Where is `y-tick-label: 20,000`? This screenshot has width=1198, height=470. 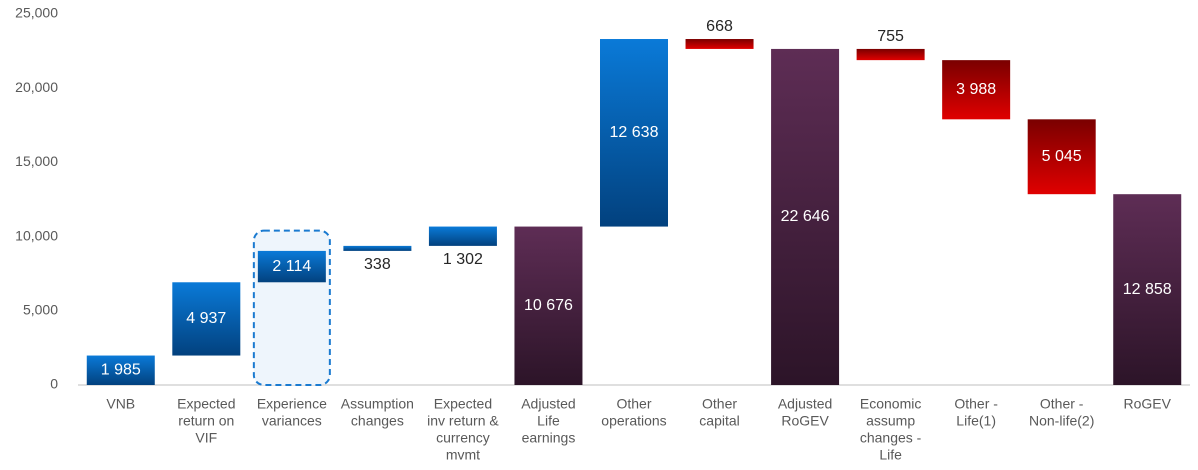
y-tick-label: 20,000 is located at coordinates (36, 87).